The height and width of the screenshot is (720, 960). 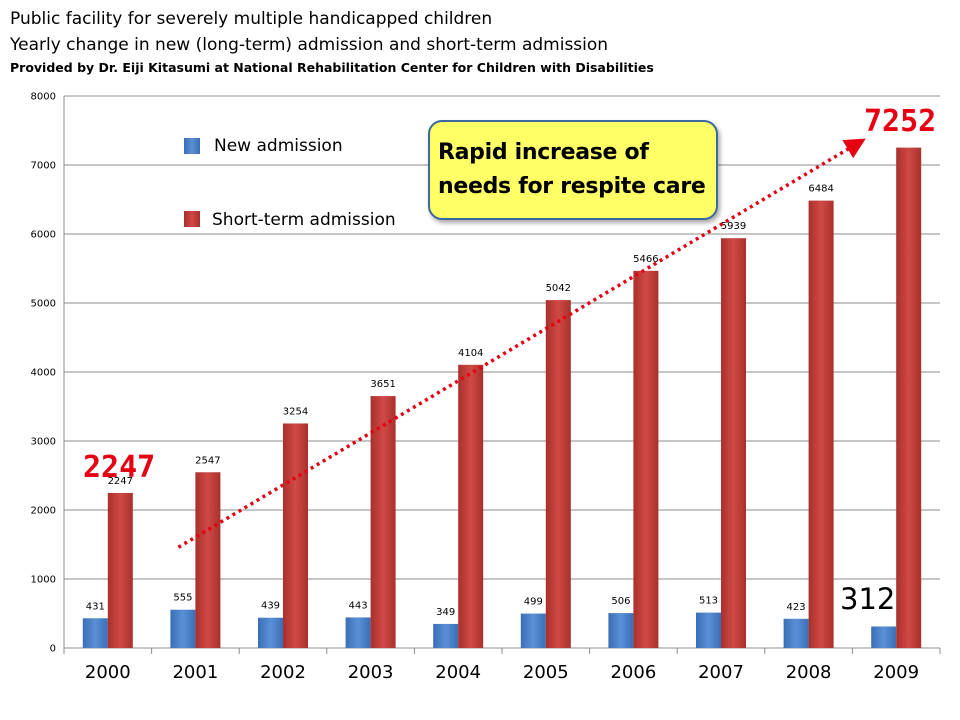 What do you see at coordinates (43, 373) in the screenshot?
I see `y-tick-label: 4000` at bounding box center [43, 373].